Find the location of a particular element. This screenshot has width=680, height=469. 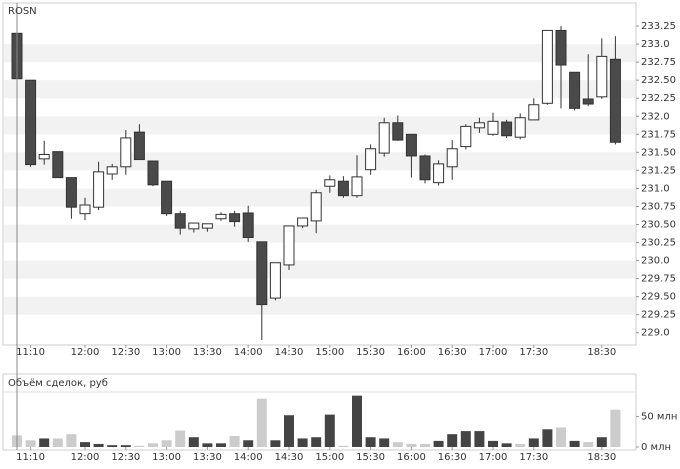

x-tick-label: 13:00 is located at coordinates (166, 457).